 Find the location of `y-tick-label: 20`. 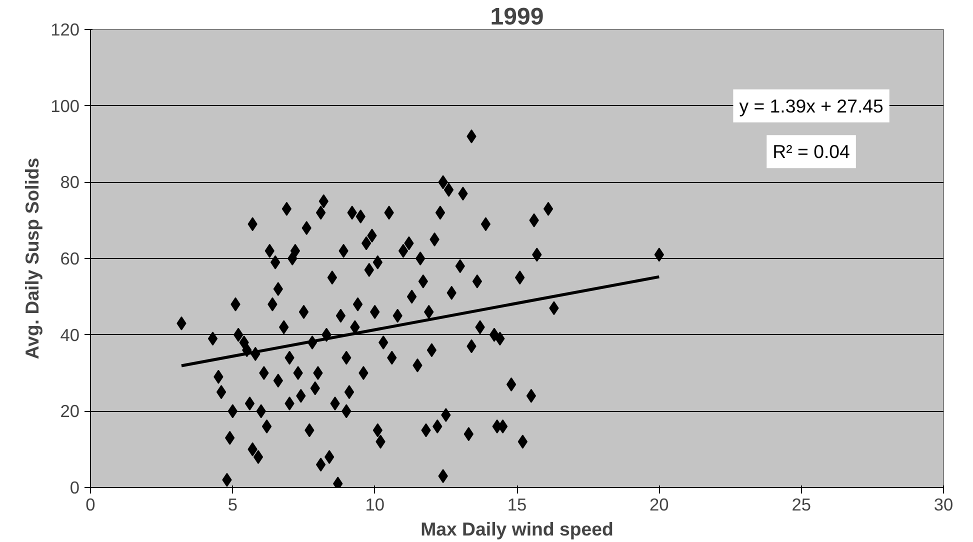

y-tick-label: 20 is located at coordinates (70, 411).